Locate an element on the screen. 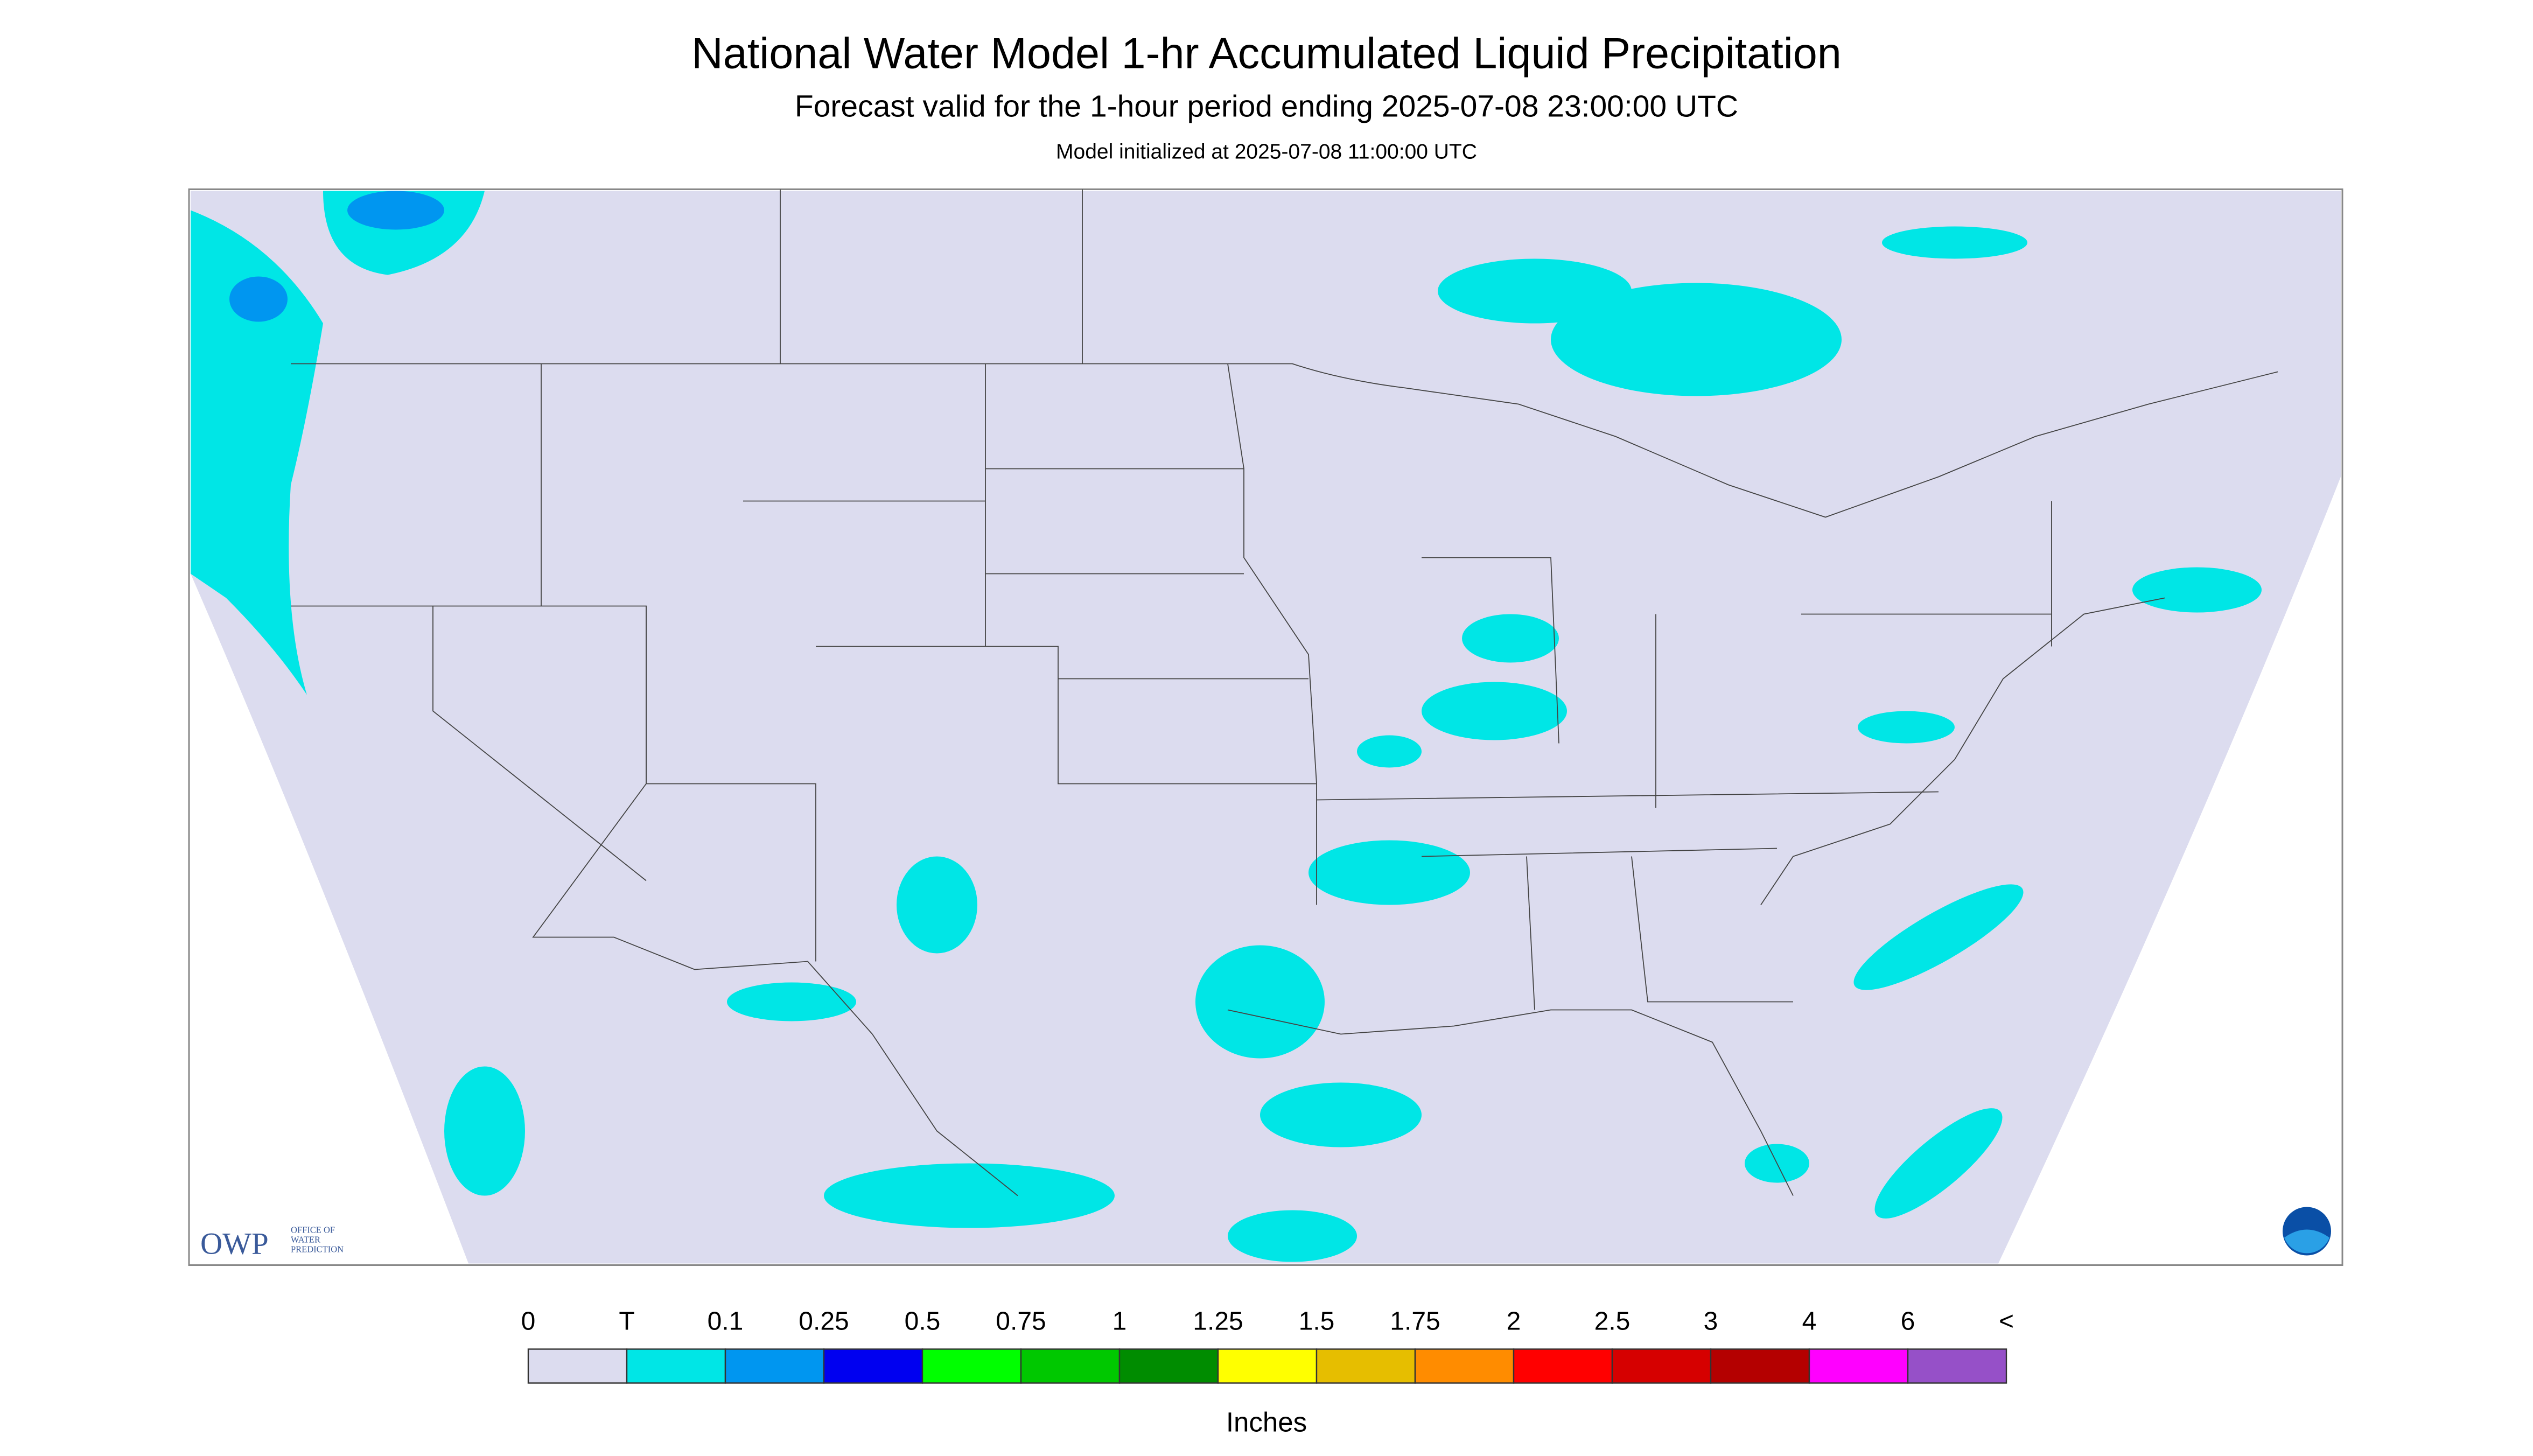  legend-label: 1.75 is located at coordinates (1415, 1321).